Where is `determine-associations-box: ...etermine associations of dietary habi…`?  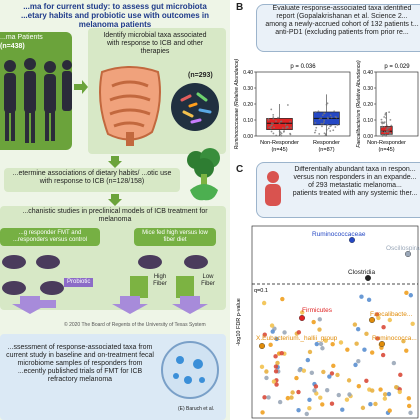
determine-associations-box: ...etermine associations of dietary habi… is located at coordinates (92, 180).